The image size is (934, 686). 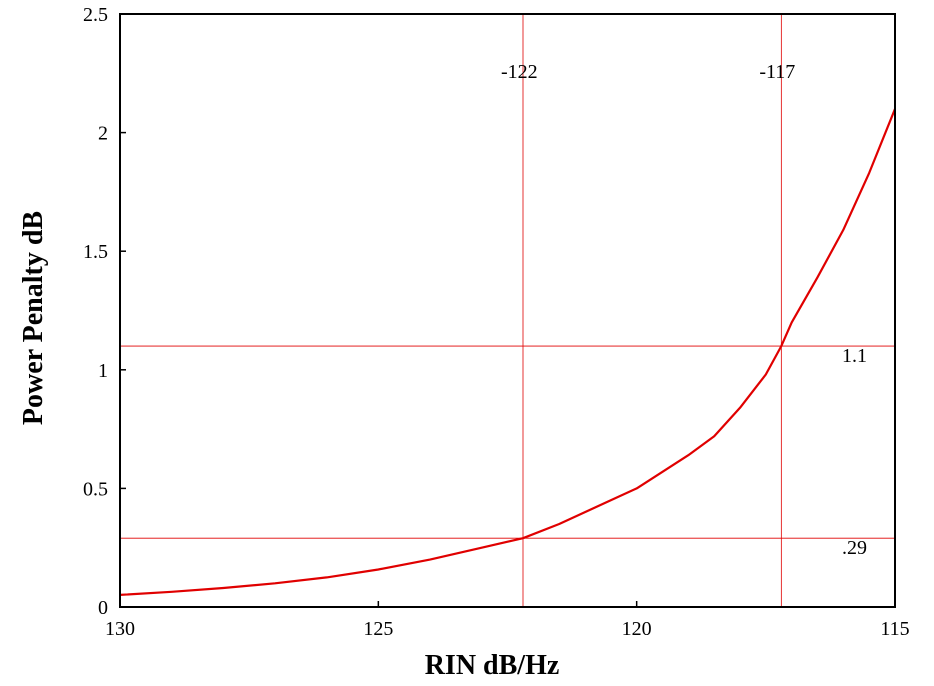 What do you see at coordinates (519, 72) in the screenshot?
I see `vertical-line-annotation-0: -122` at bounding box center [519, 72].